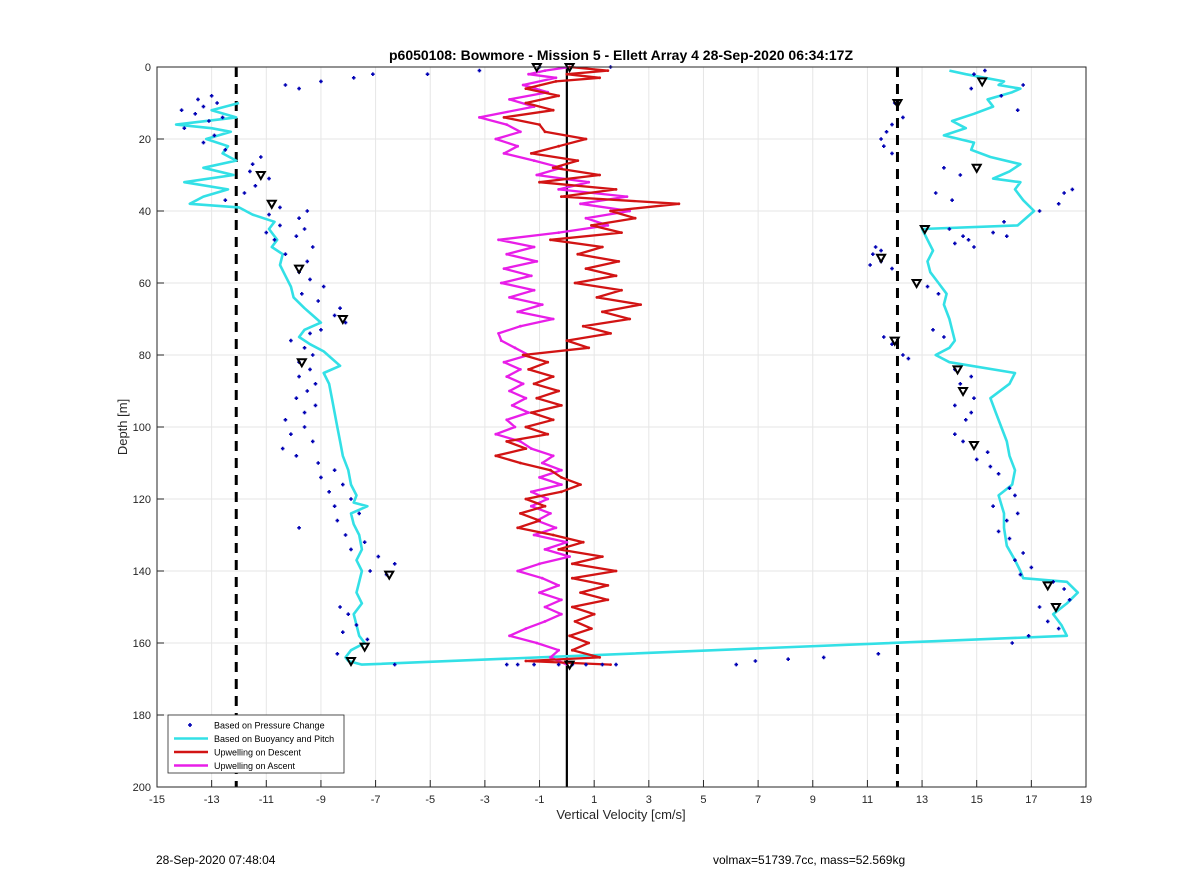  What do you see at coordinates (145, 212) in the screenshot?
I see `y-tick-label: 40` at bounding box center [145, 212].